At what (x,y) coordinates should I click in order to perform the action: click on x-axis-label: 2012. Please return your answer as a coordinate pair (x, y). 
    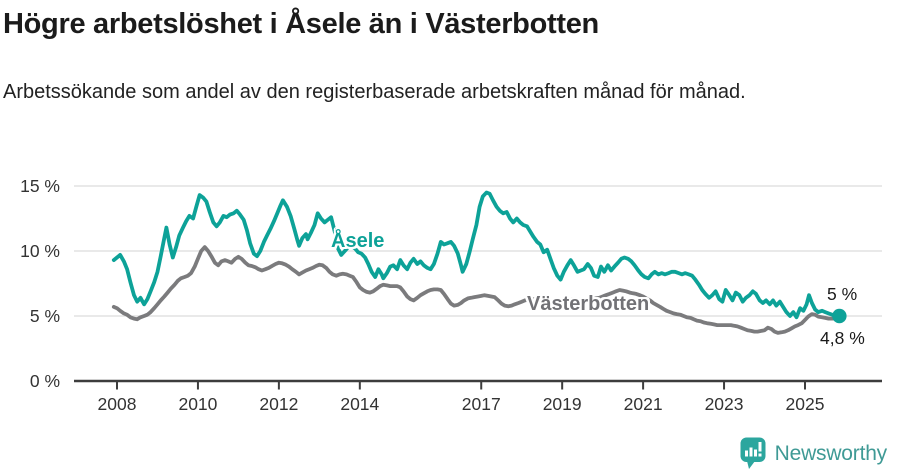
    Looking at the image, I should click on (278, 404).